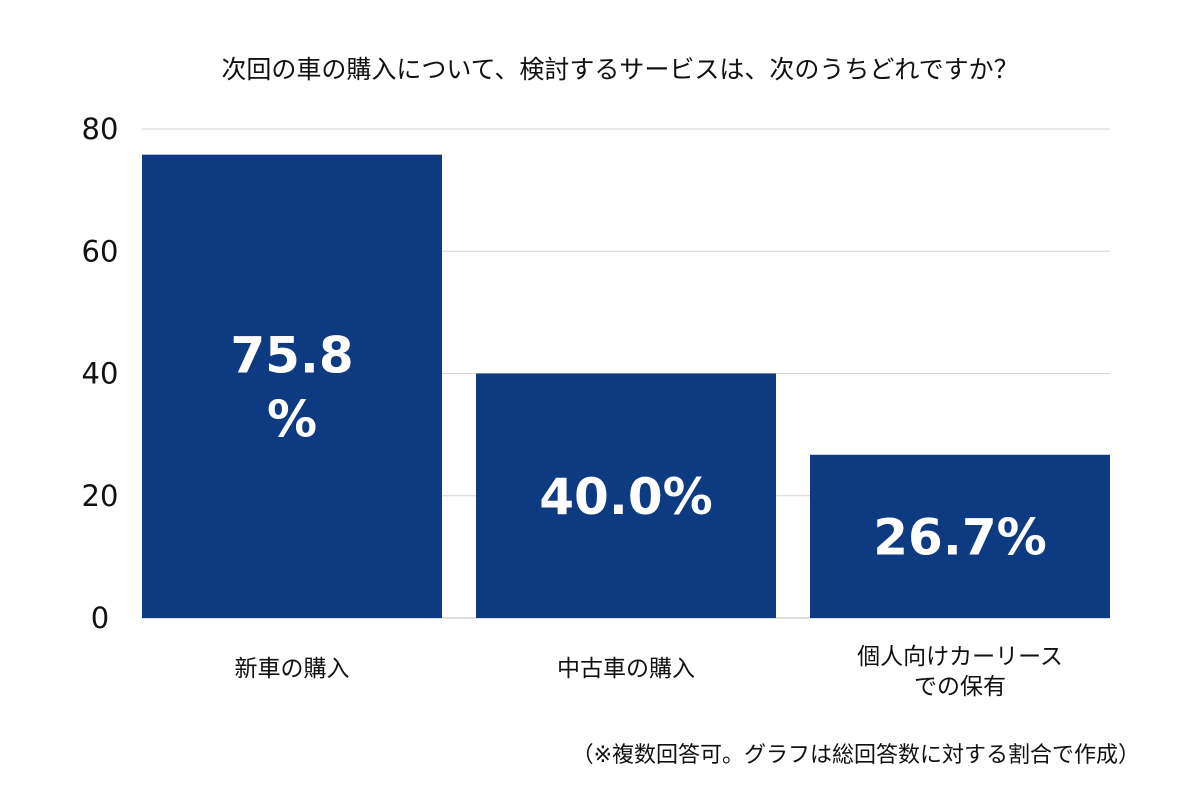 This screenshot has height=800, width=1200. I want to click on x-category-label: 新車の購入, so click(292, 669).